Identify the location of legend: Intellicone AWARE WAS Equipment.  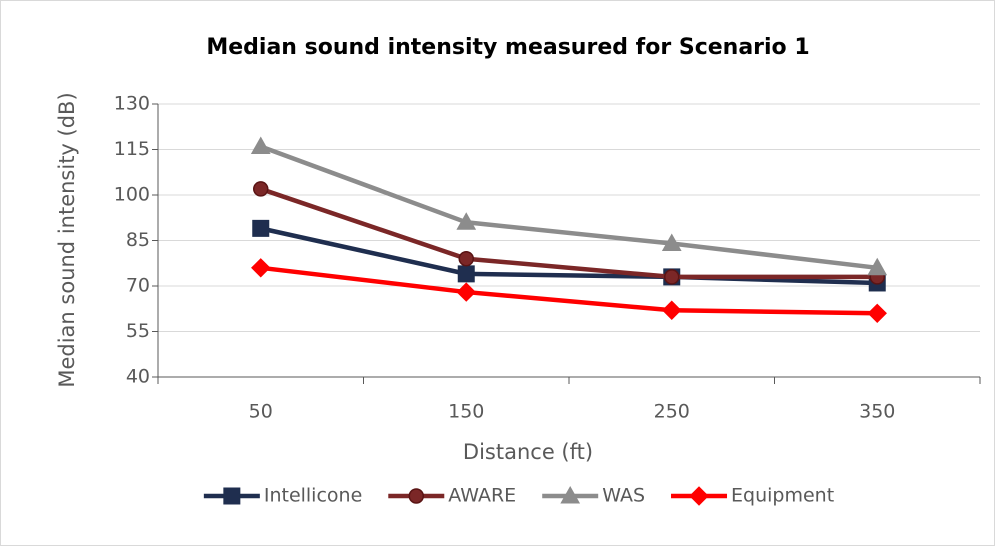
(518, 496).